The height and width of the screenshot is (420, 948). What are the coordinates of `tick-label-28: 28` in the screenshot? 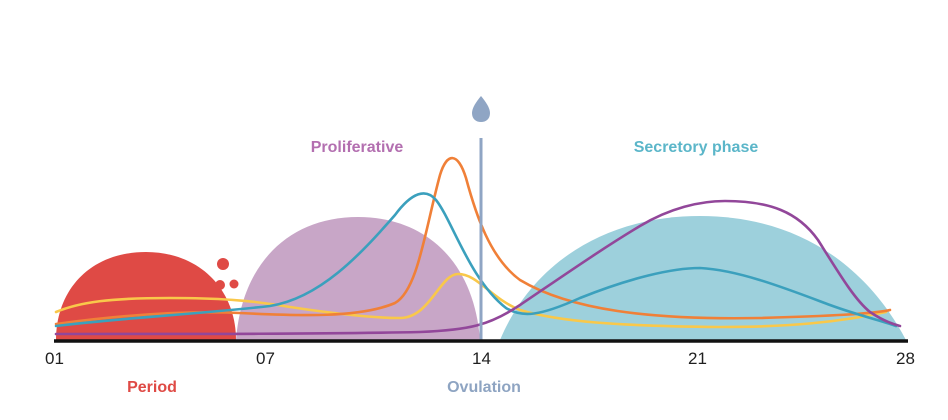 It's located at (905, 358).